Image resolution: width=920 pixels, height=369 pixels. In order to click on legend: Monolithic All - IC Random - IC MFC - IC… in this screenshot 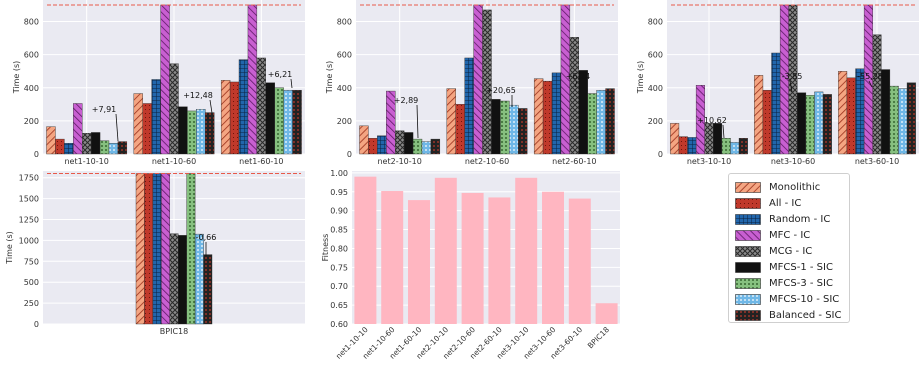, I will do `click(789, 248)`.